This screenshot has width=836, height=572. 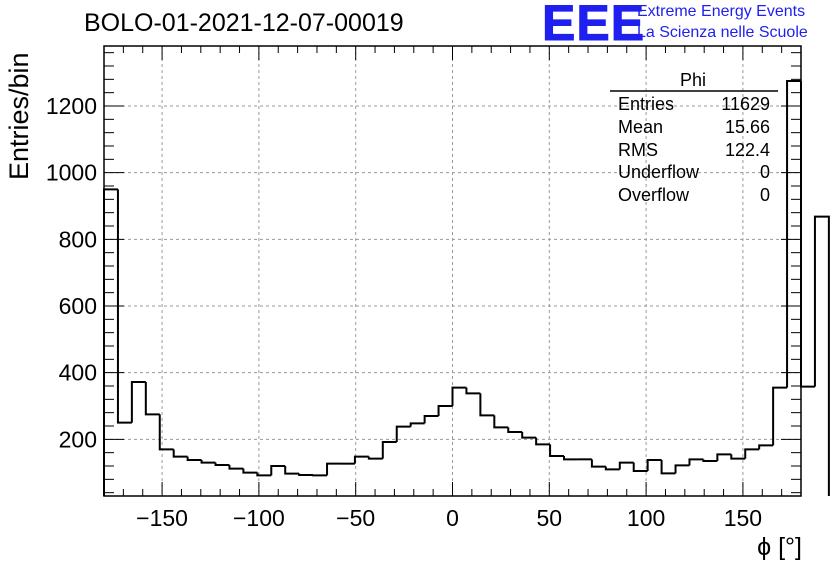 What do you see at coordinates (71, 106) in the screenshot?
I see `y-tick-label: 1200` at bounding box center [71, 106].